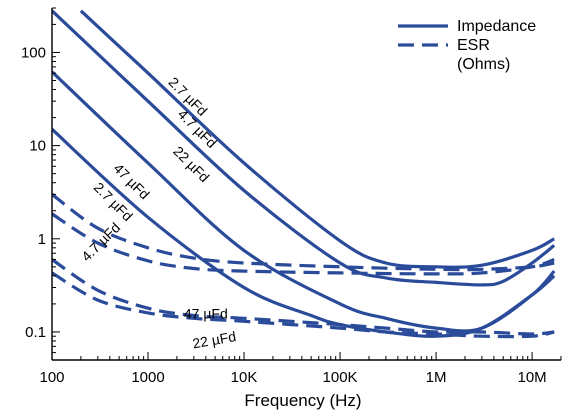 This screenshot has height=420, width=573. Describe the element at coordinates (340, 377) in the screenshot. I see `x-tick-label: 100K` at that location.